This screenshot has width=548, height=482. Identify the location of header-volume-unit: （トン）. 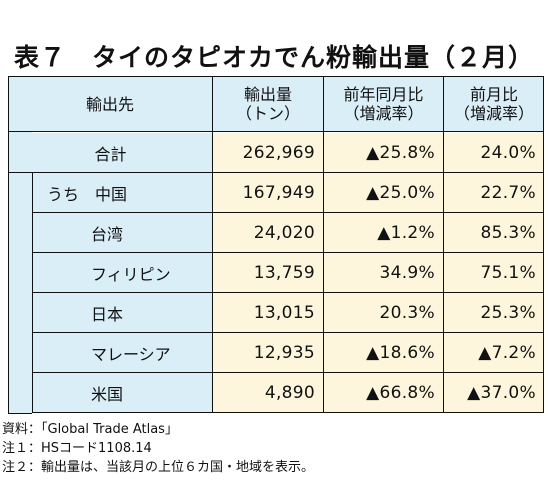
(267, 113).